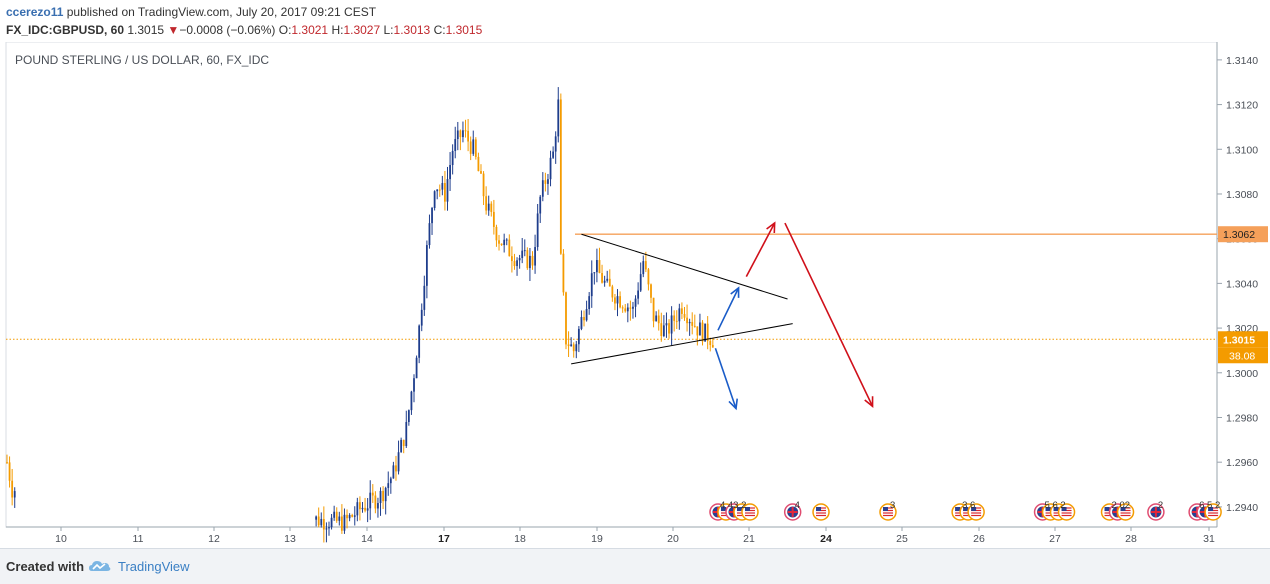 The image size is (1270, 584). Describe the element at coordinates (869, 402) in the screenshot. I see `arrow-red-down-head` at that location.